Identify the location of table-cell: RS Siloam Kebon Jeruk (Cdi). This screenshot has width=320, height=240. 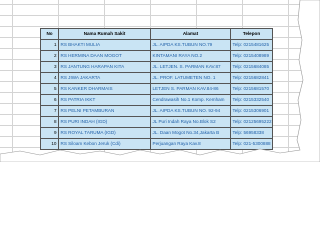
(104, 144).